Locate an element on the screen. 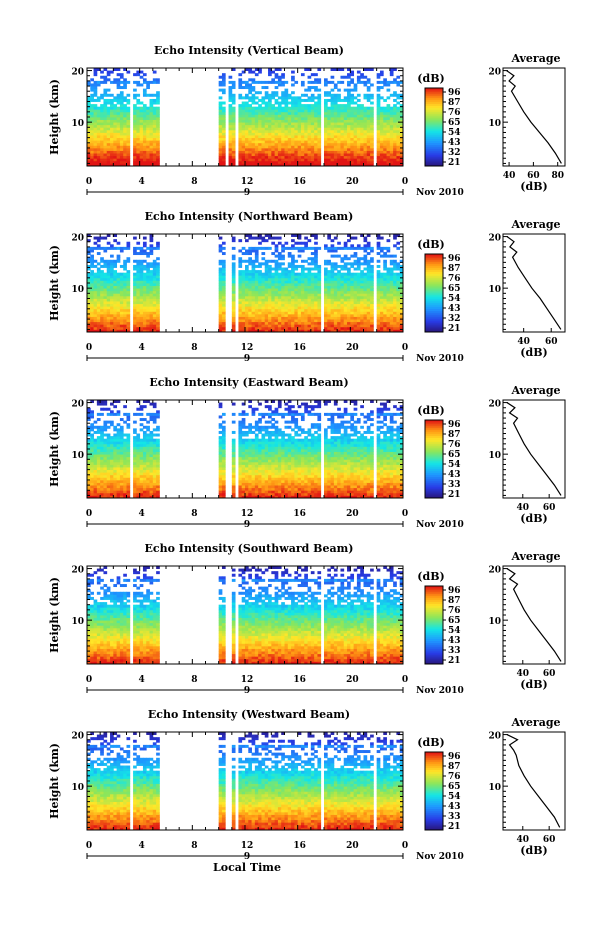 This screenshot has width=616, height=934. colorbar-tick-label: 43 is located at coordinates (454, 309).